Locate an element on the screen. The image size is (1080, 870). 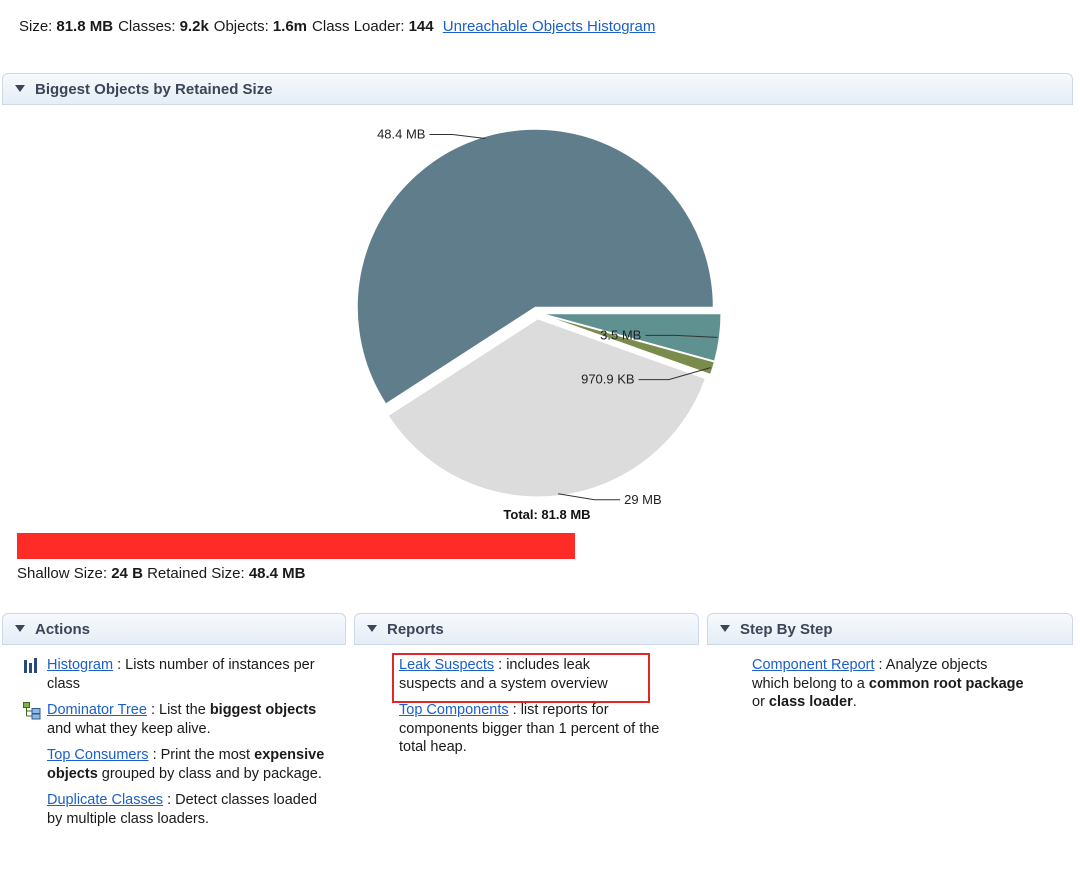
step-by-step-header: Step By Step is located at coordinates (890, 629).